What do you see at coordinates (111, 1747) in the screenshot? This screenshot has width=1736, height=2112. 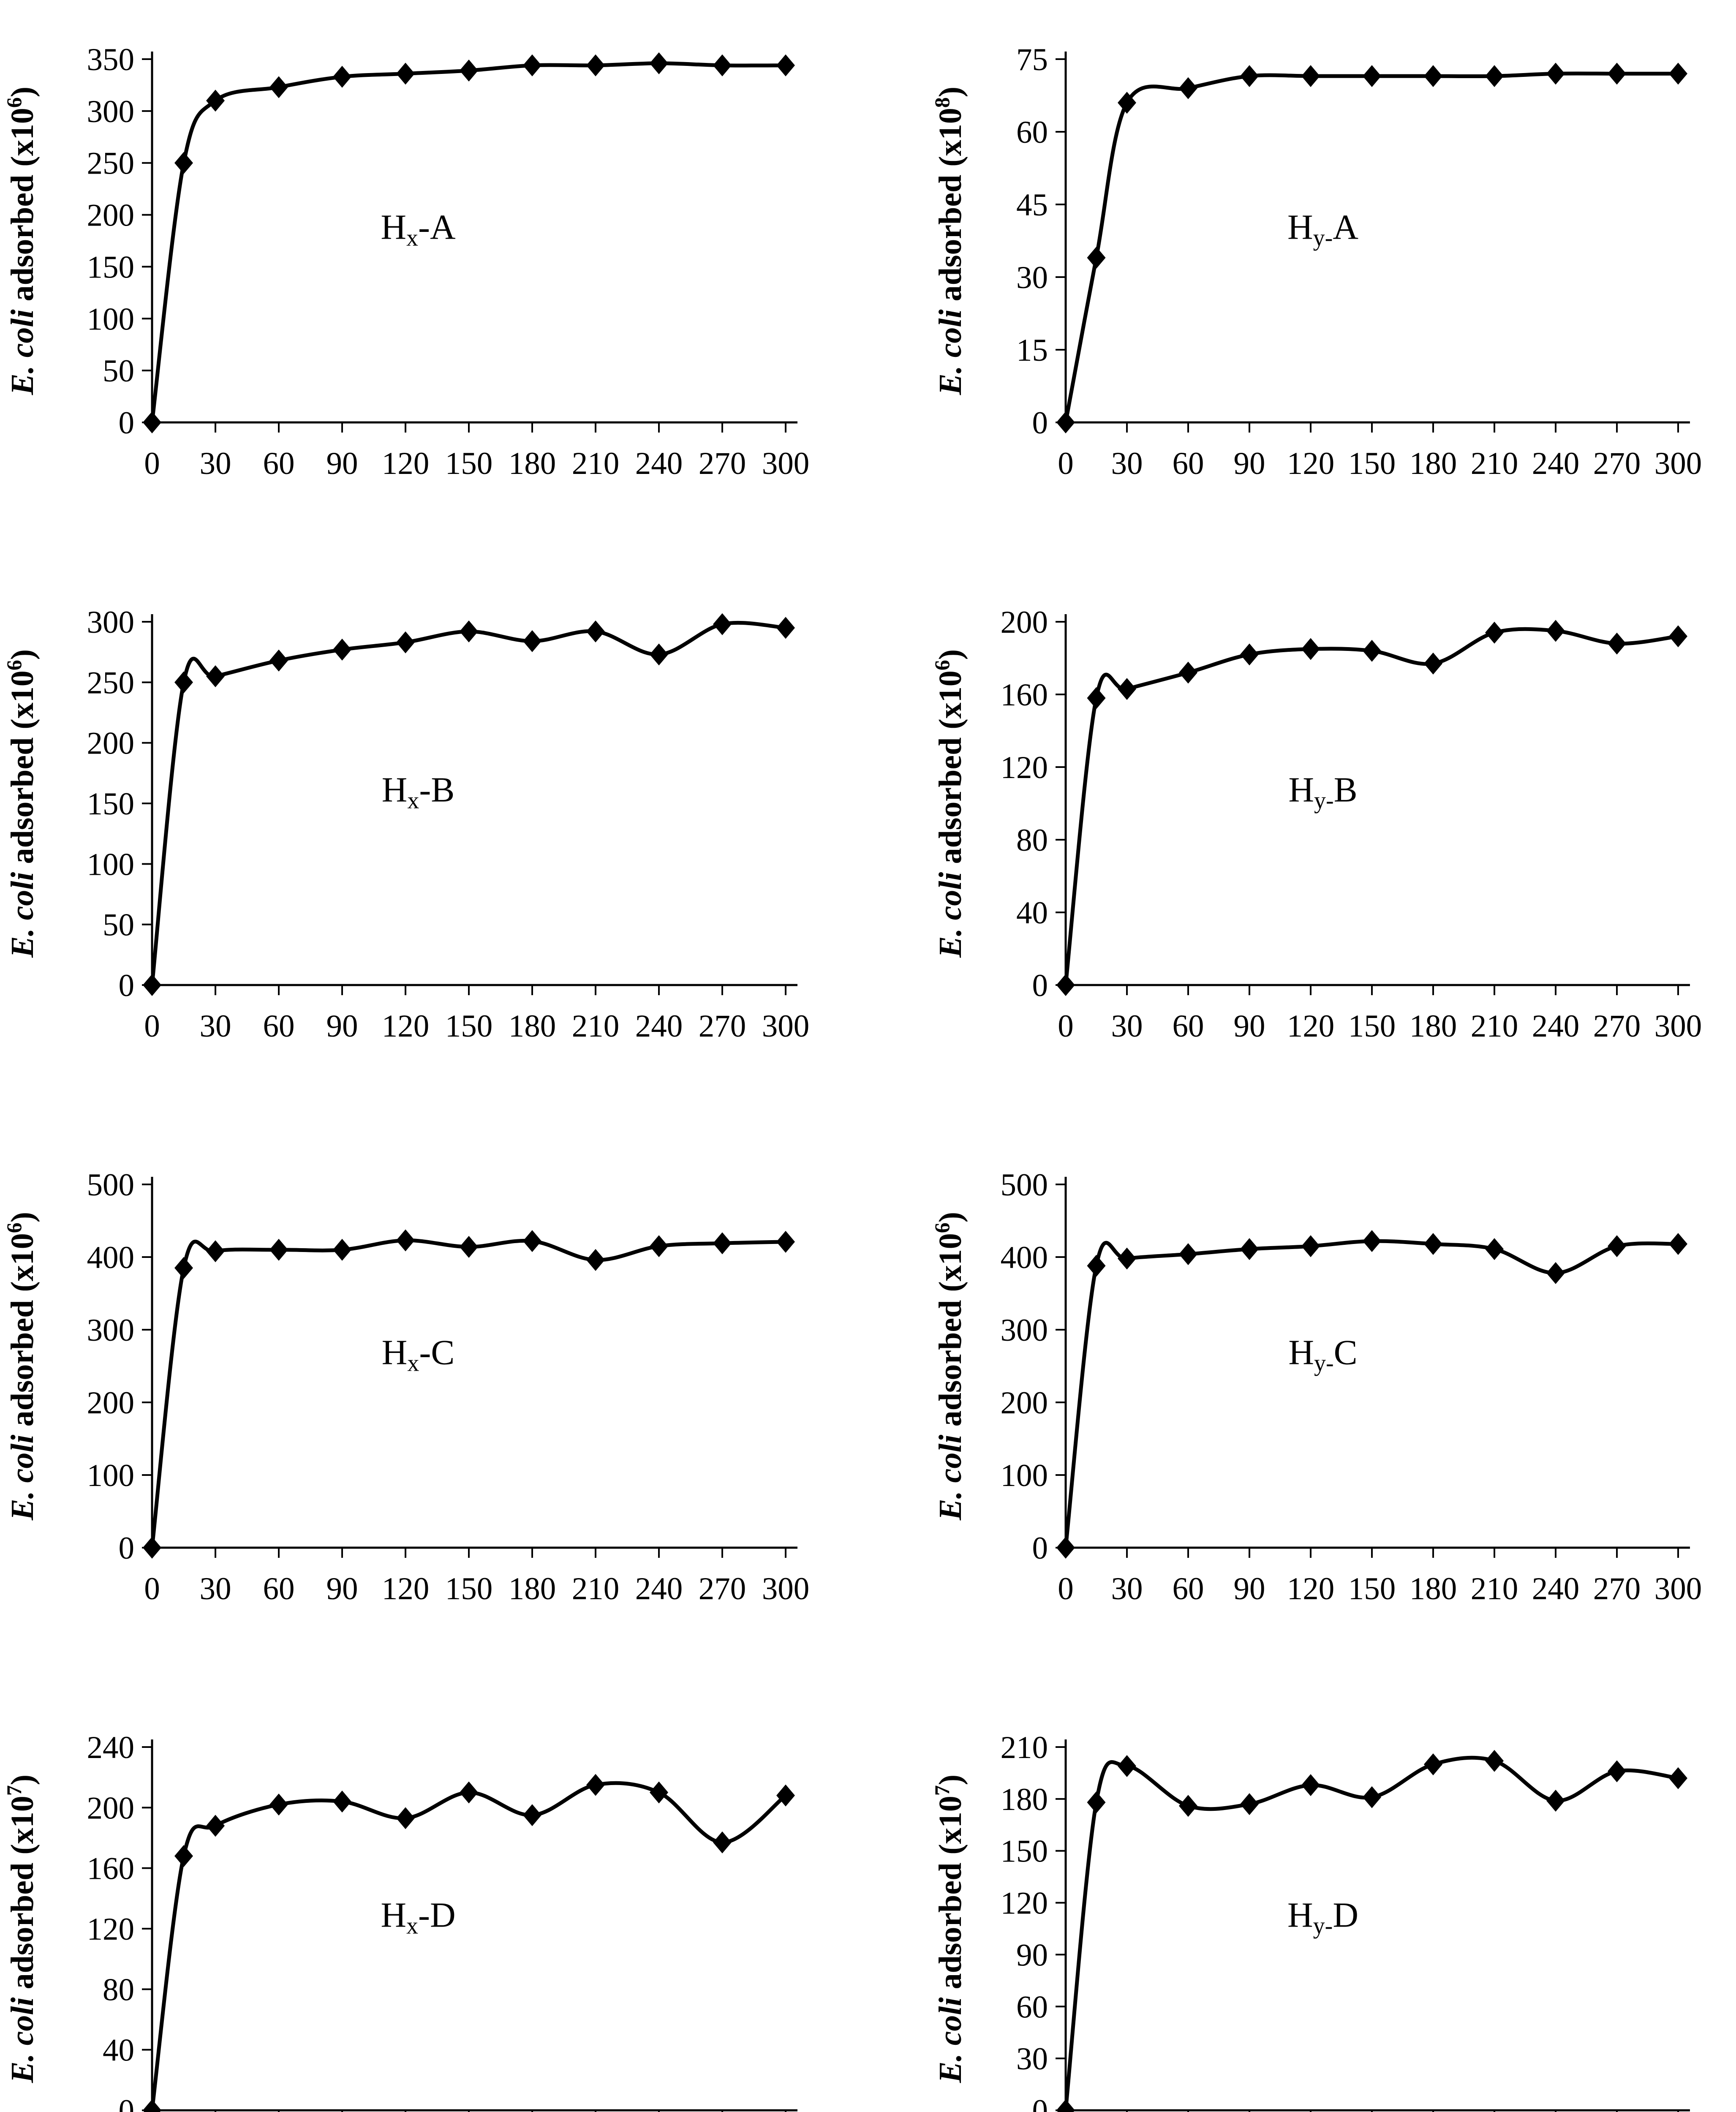 I see `y-tick-label: 240` at bounding box center [111, 1747].